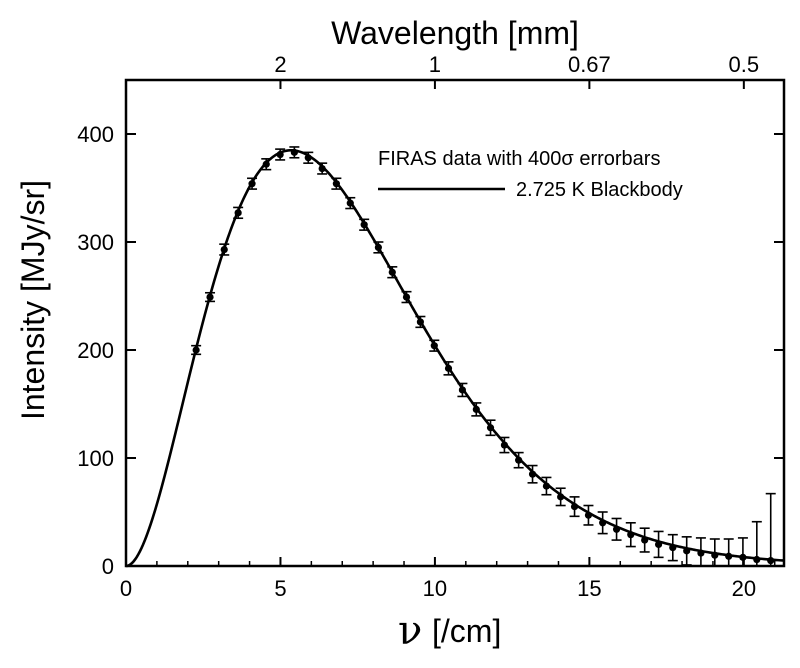 The width and height of the screenshot is (800, 668). I want to click on x-tick-label-3: 15, so click(589, 588).